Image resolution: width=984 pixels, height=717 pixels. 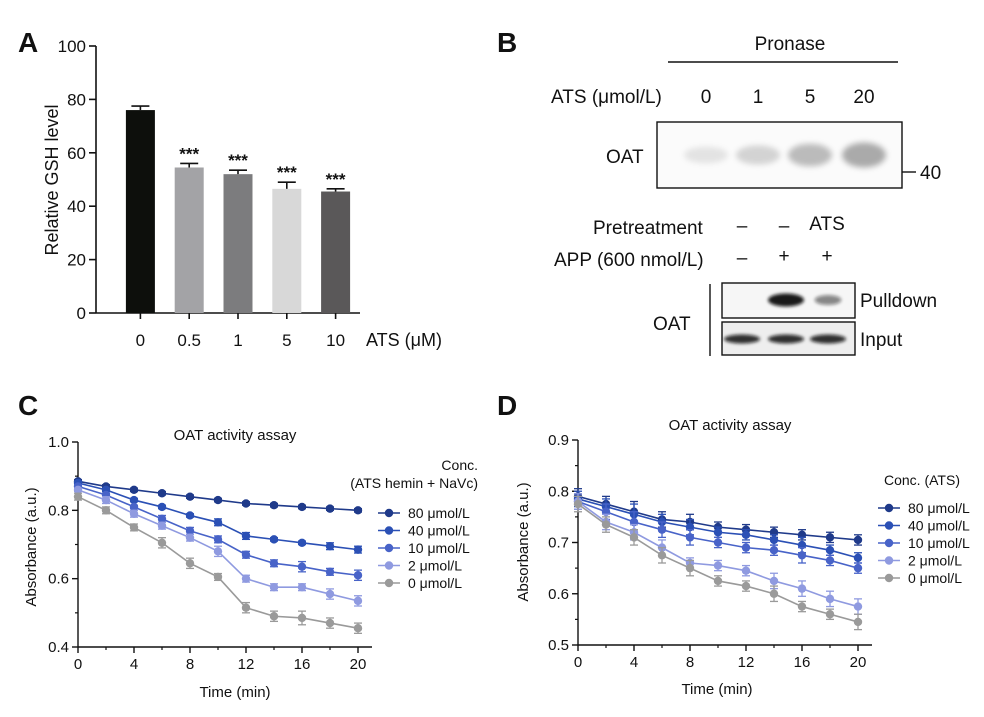 What do you see at coordinates (558, 594) in the screenshot?
I see `y-tick-label: 0.6` at bounding box center [558, 594].